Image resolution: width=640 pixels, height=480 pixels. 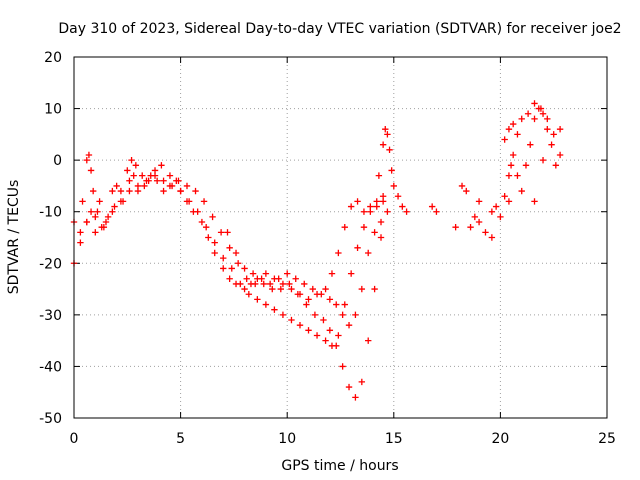 I want to click on y-tick-label: -40, so click(x=50, y=367).